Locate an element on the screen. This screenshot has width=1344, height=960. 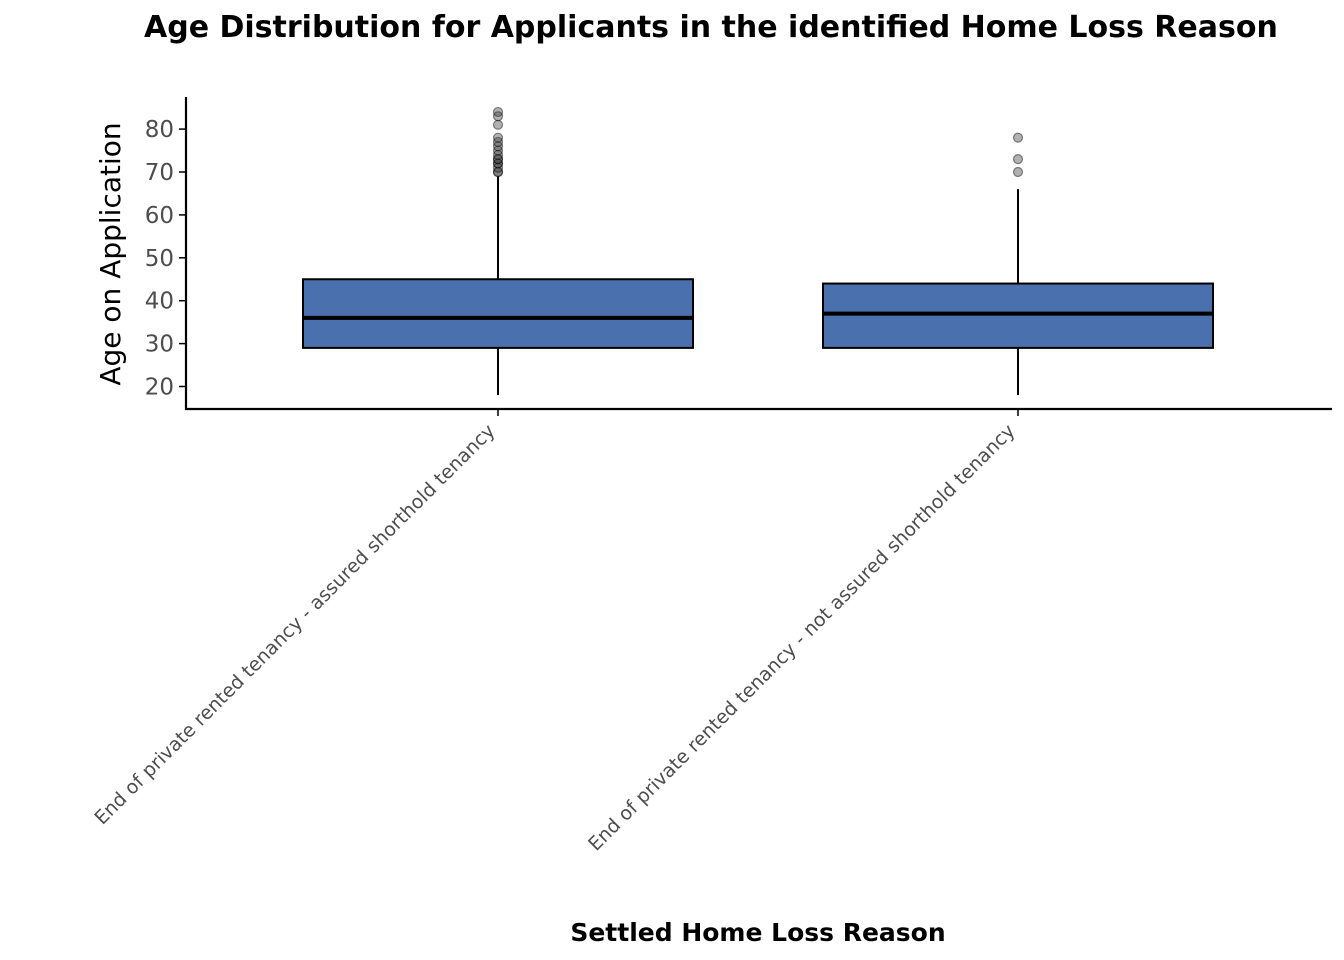
y-tick-label: 40 is located at coordinates (159, 302).